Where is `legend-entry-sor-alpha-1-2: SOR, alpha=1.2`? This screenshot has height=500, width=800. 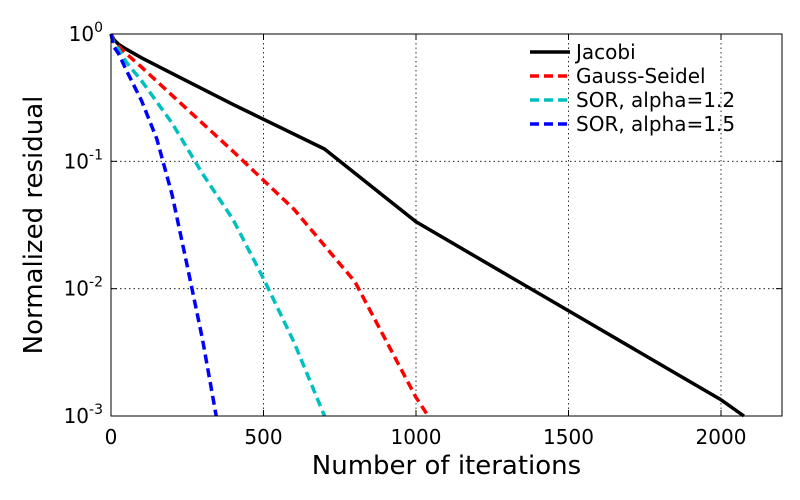 legend-entry-sor-alpha-1-2: SOR, alpha=1.2 is located at coordinates (655, 100).